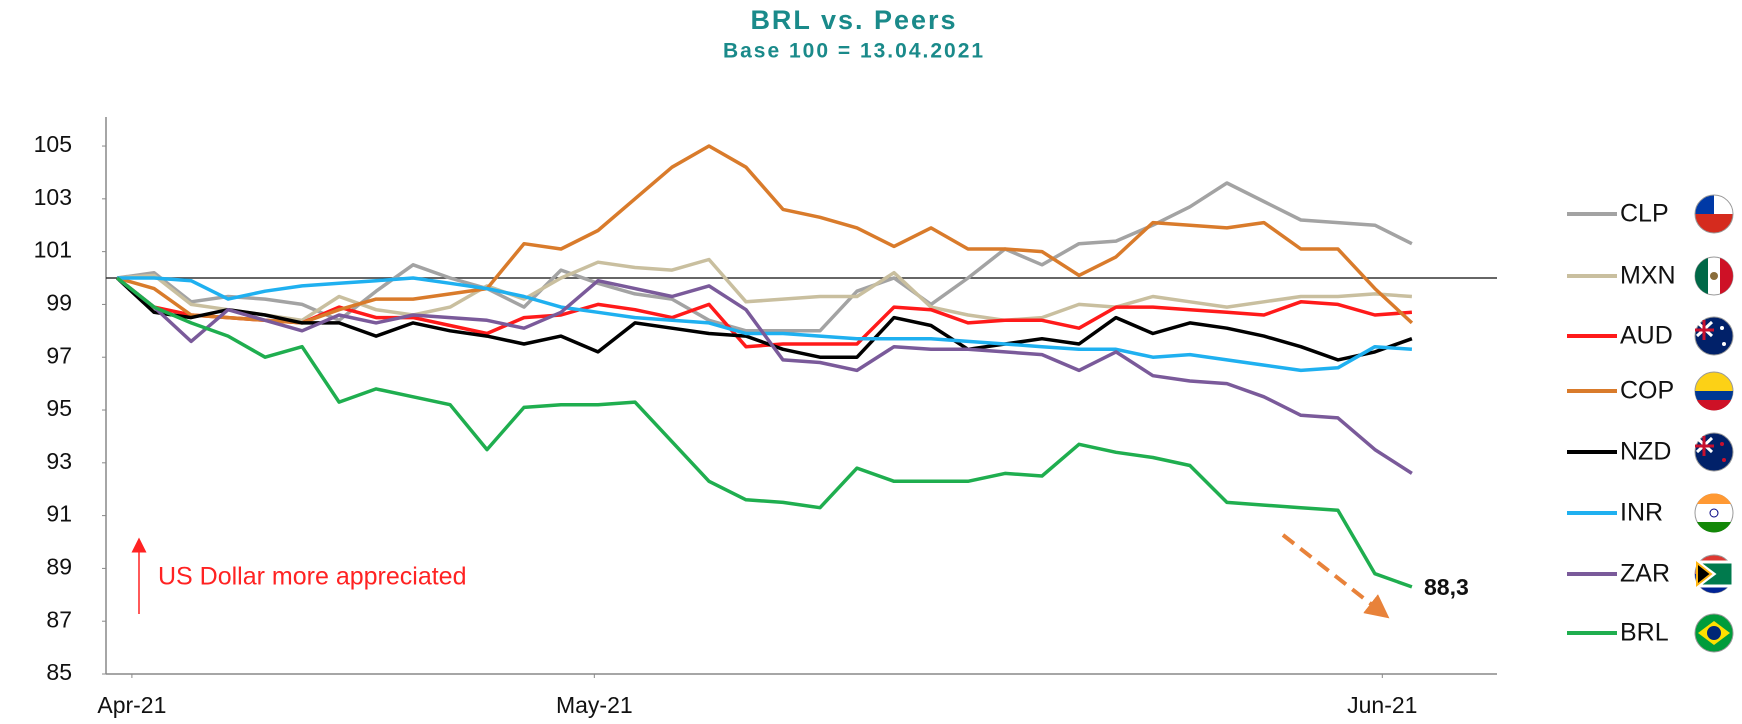 Image resolution: width=1742 pixels, height=724 pixels. Describe the element at coordinates (59, 303) in the screenshot. I see `y-tick-label: 99` at that location.